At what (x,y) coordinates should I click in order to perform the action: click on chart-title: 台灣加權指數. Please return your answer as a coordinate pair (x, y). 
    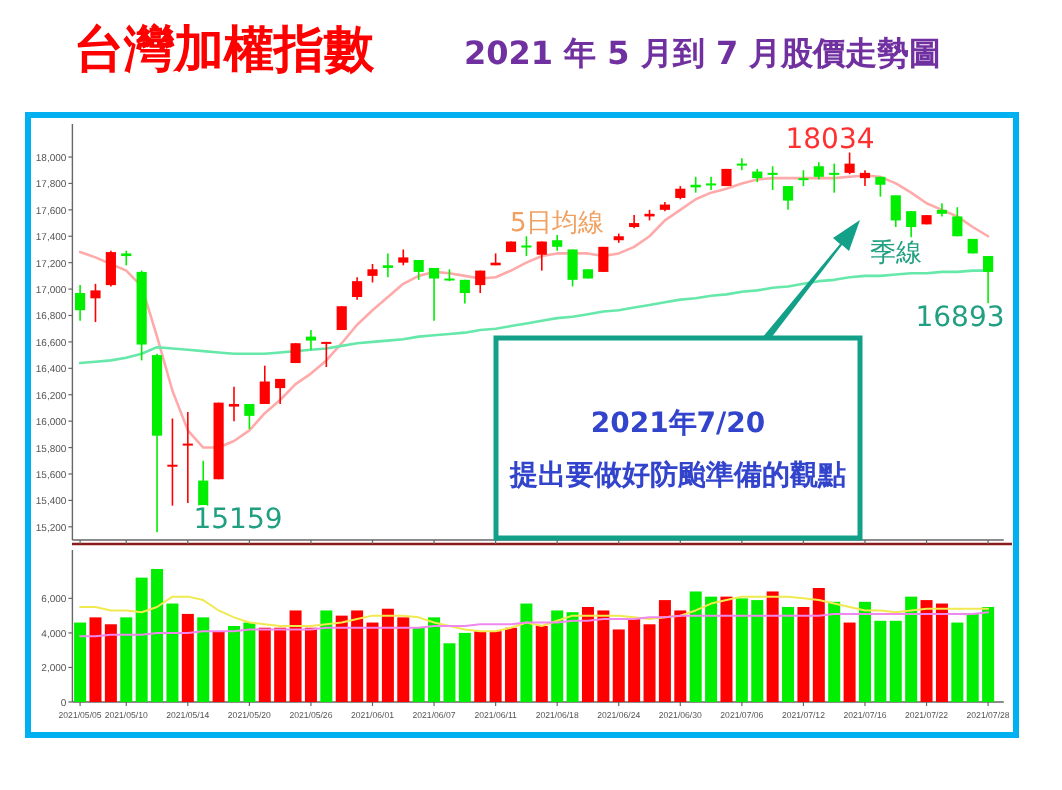
    Looking at the image, I should click on (225, 49).